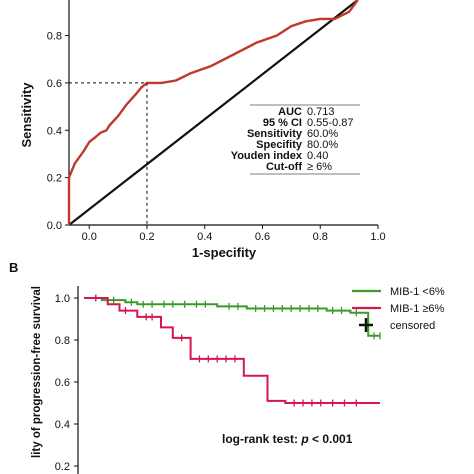  What do you see at coordinates (62, 383) in the screenshot?
I see `km-y-tick-label: 0.6` at bounding box center [62, 383].